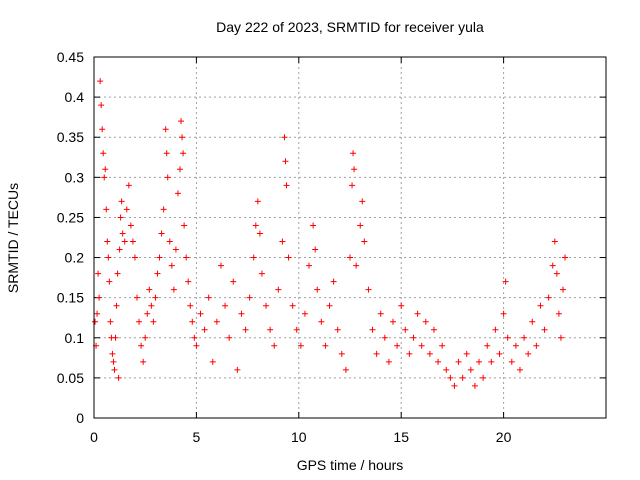 The width and height of the screenshot is (640, 480). What do you see at coordinates (401, 437) in the screenshot?
I see `x-tick-label: 15` at bounding box center [401, 437].